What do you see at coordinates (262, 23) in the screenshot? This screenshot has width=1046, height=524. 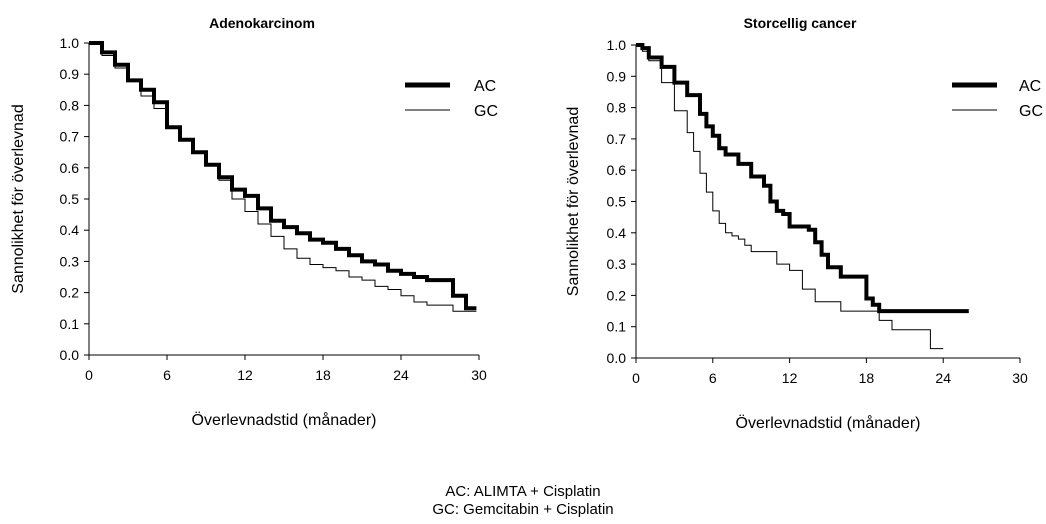 I see `chart-title: Adenokarcinom` at bounding box center [262, 23].